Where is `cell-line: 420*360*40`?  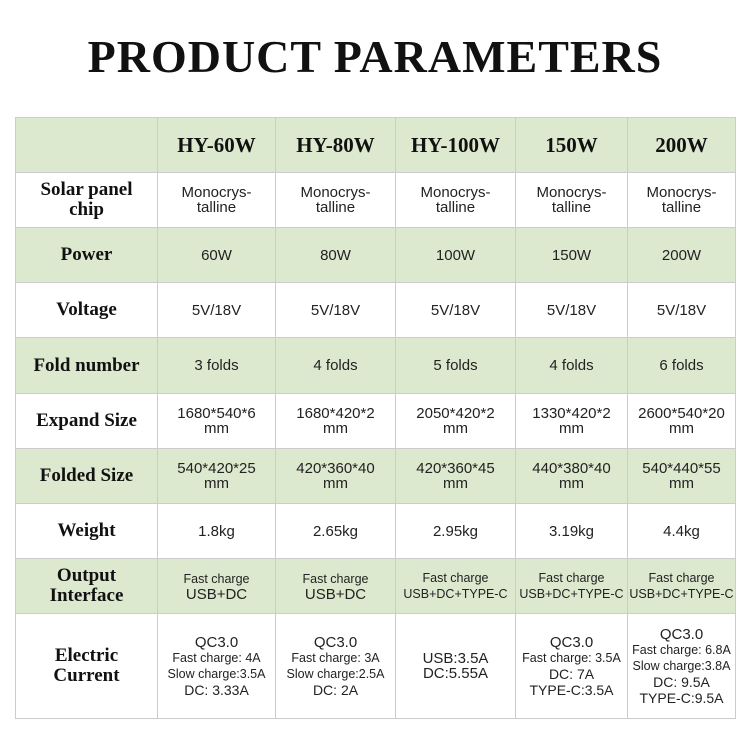 cell-line: 420*360*40 is located at coordinates (335, 468).